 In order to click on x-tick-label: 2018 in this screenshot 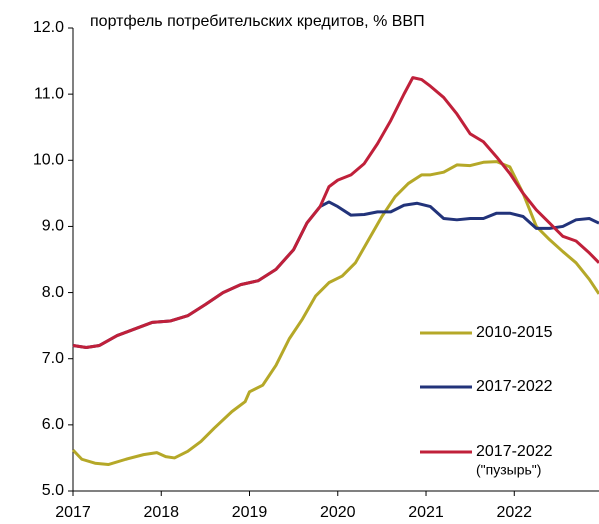, I will do `click(161, 512)`.